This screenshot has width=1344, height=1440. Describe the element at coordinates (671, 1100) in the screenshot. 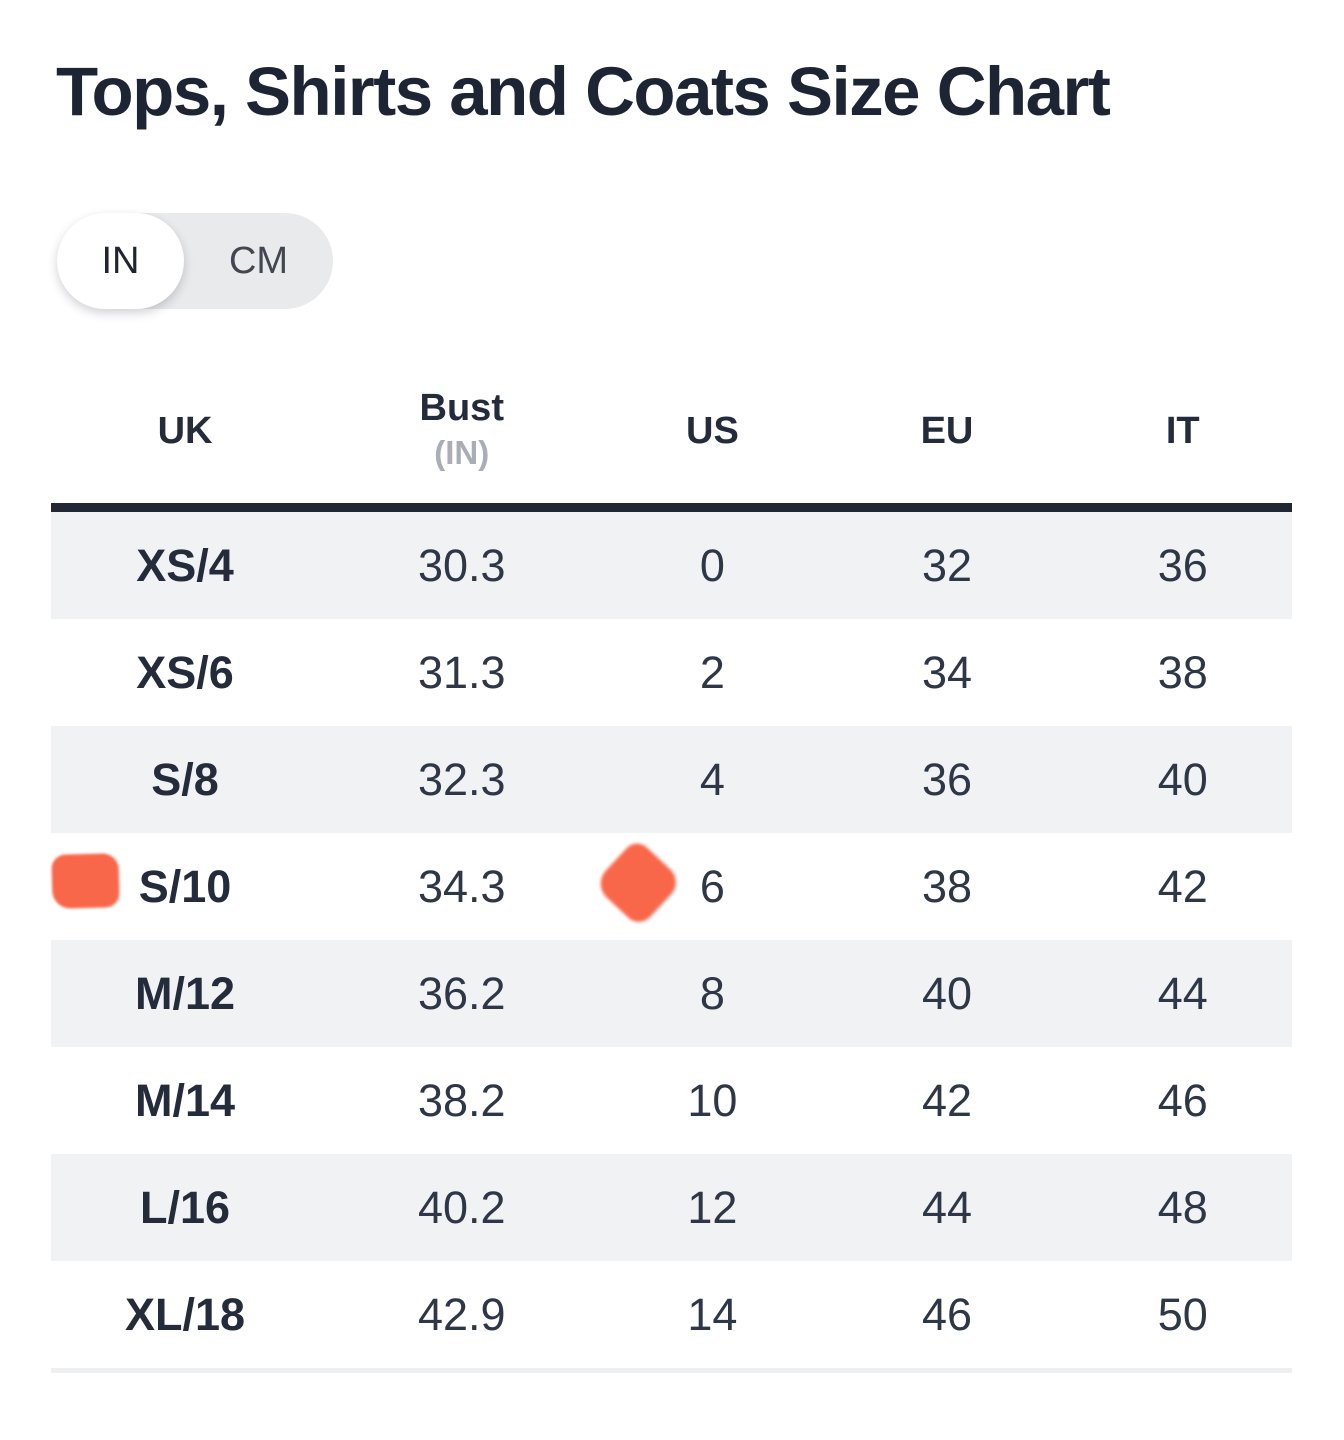

I see `table-row: M/14 38.2 10 42 46` at that location.